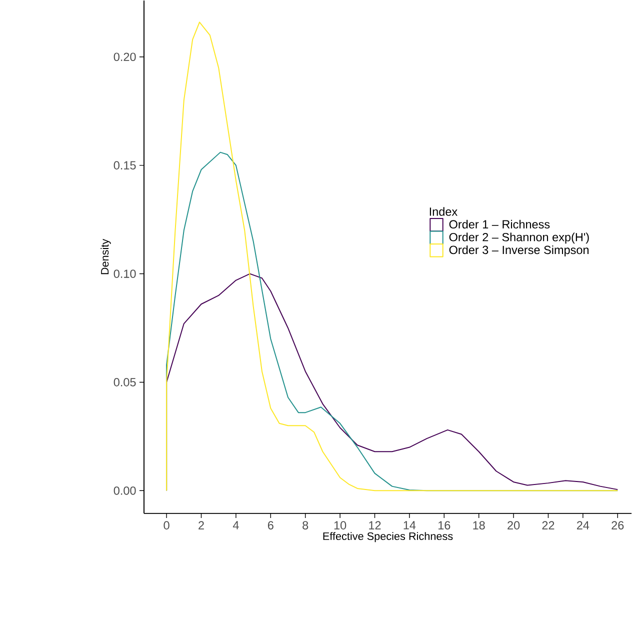  What do you see at coordinates (479, 525) in the screenshot?
I see `x-tick-label: 18` at bounding box center [479, 525].